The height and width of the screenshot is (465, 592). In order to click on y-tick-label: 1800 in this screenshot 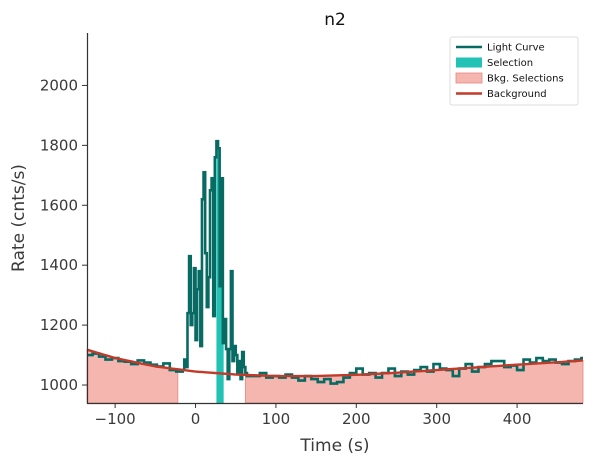, I will do `click(59, 145)`.